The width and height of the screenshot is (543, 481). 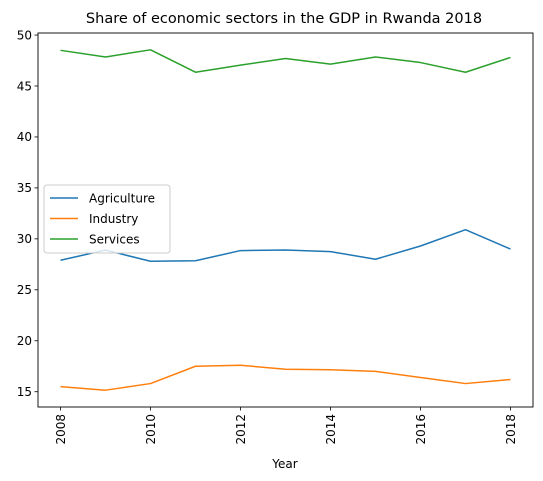 What do you see at coordinates (421, 429) in the screenshot?
I see `x-tick-label: 2016` at bounding box center [421, 429].